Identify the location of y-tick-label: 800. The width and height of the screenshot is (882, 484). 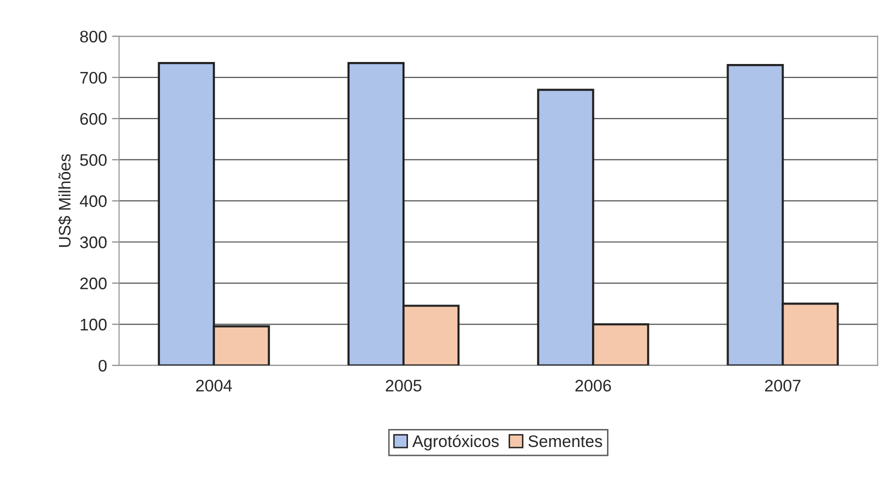
(93, 36).